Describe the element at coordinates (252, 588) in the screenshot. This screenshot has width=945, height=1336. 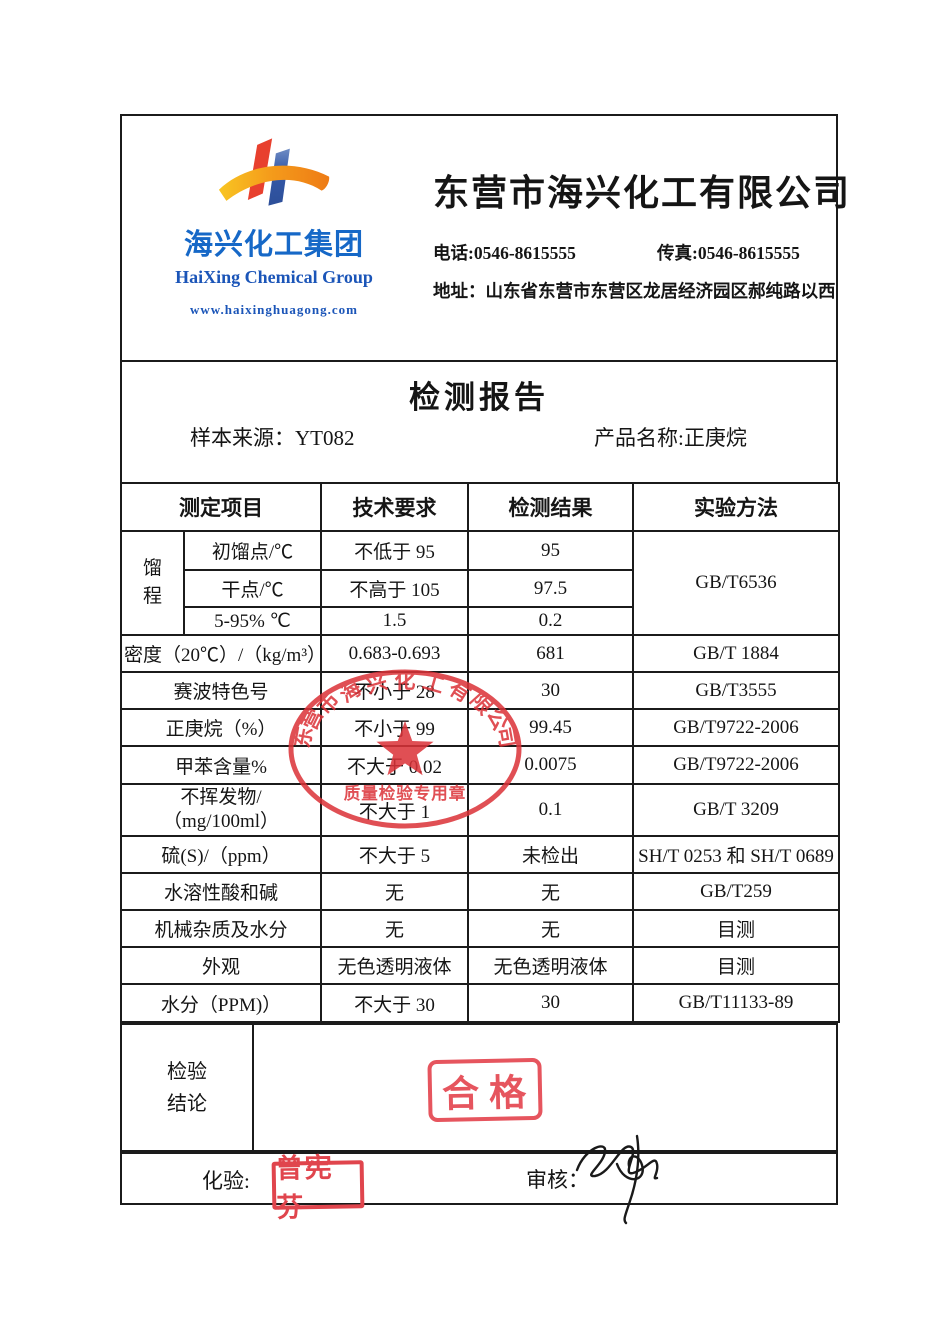
I see `cell-item: 干点/℃` at that location.